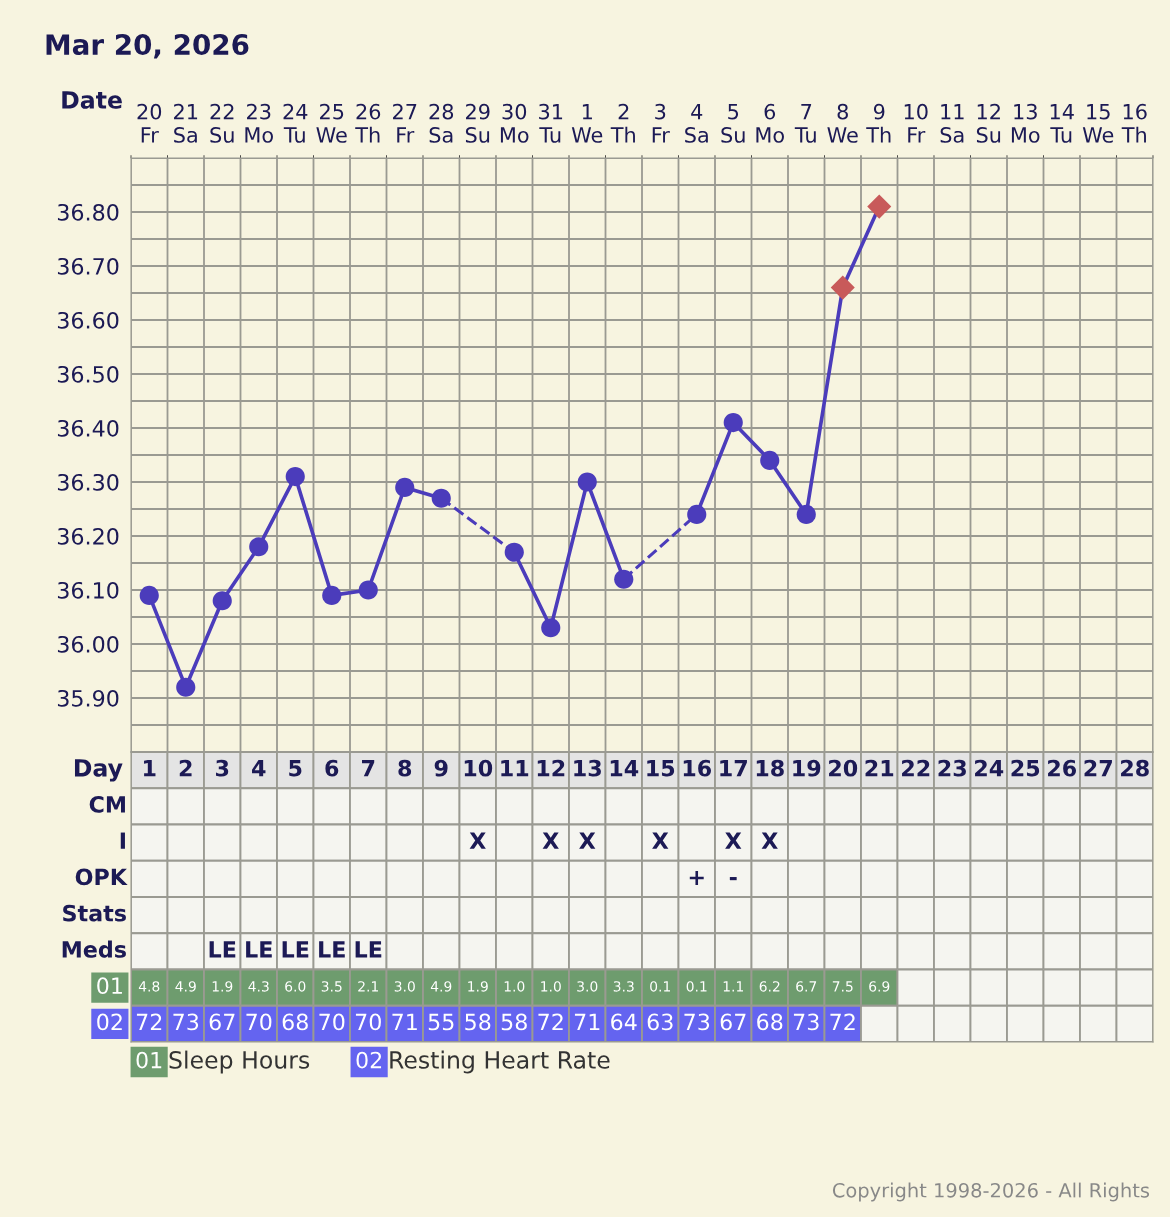 The width and height of the screenshot is (1170, 1217). Describe the element at coordinates (94, 913) in the screenshot. I see `y-tick-label: Stats` at that location.